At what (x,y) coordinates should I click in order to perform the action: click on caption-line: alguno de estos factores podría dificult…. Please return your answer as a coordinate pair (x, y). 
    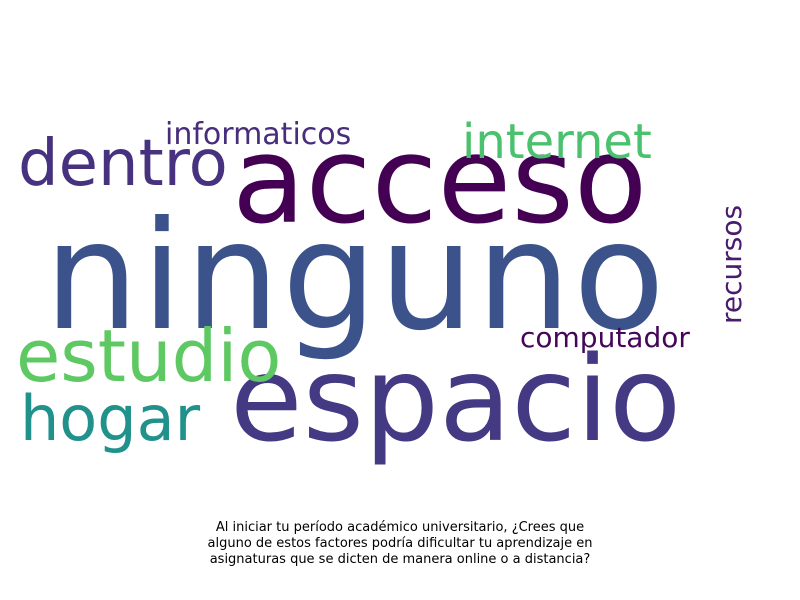
    Looking at the image, I should click on (400, 543).